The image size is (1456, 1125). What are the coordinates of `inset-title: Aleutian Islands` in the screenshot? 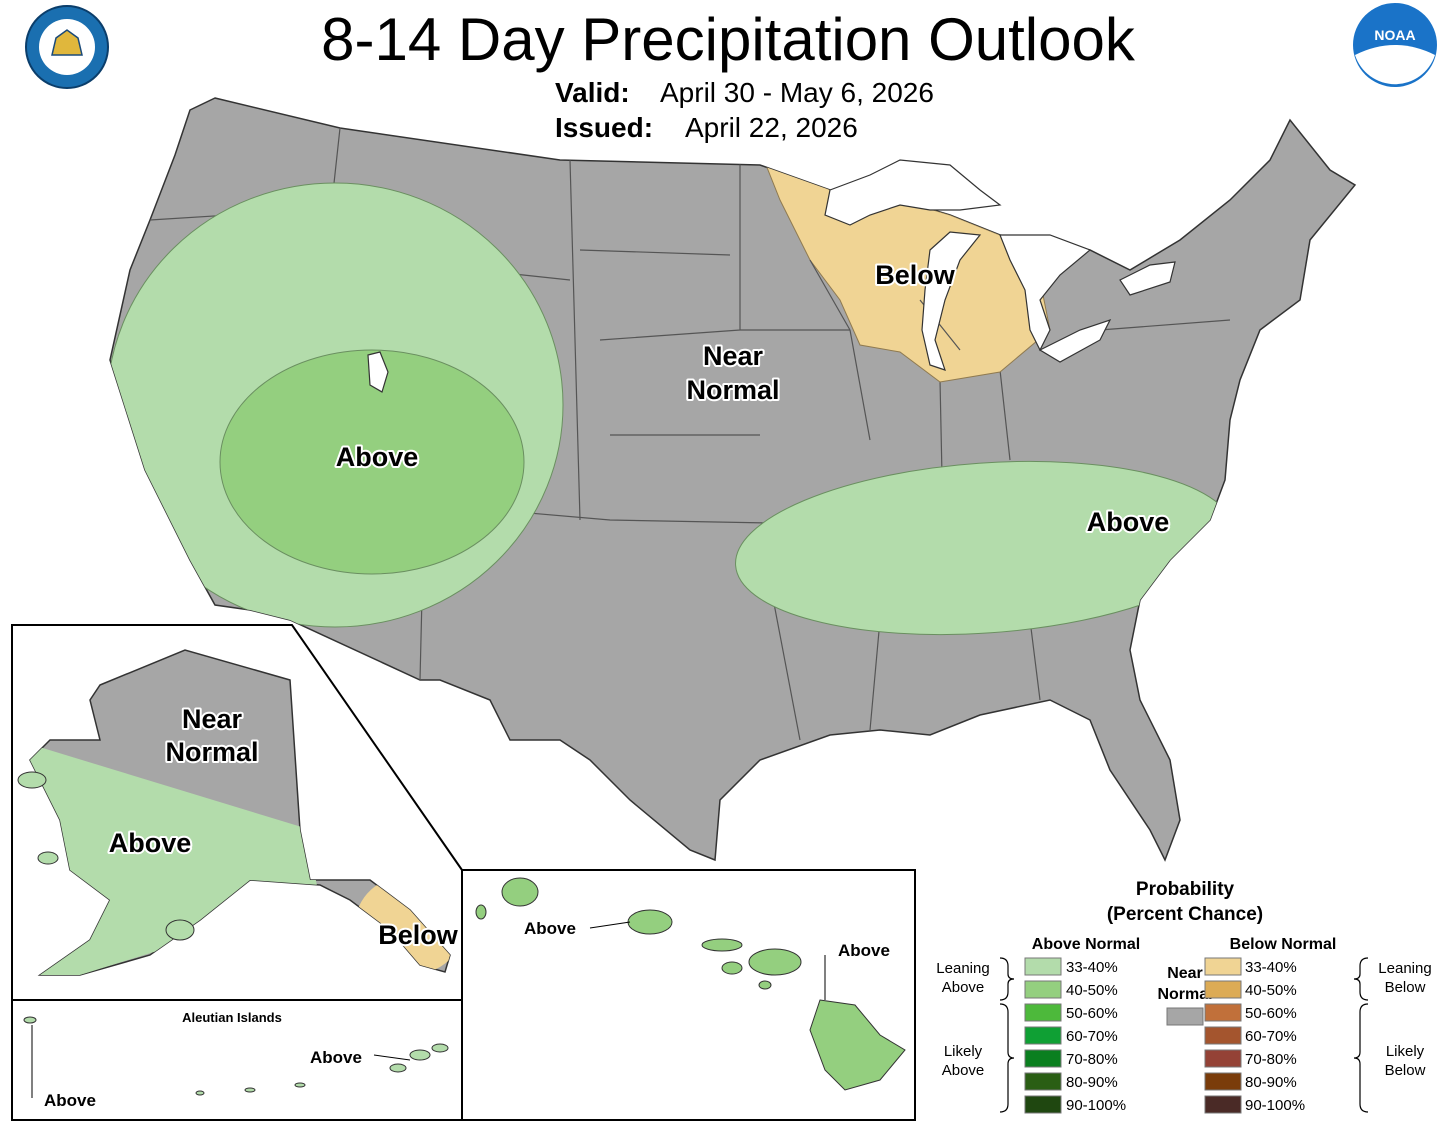 It's located at (232, 1017).